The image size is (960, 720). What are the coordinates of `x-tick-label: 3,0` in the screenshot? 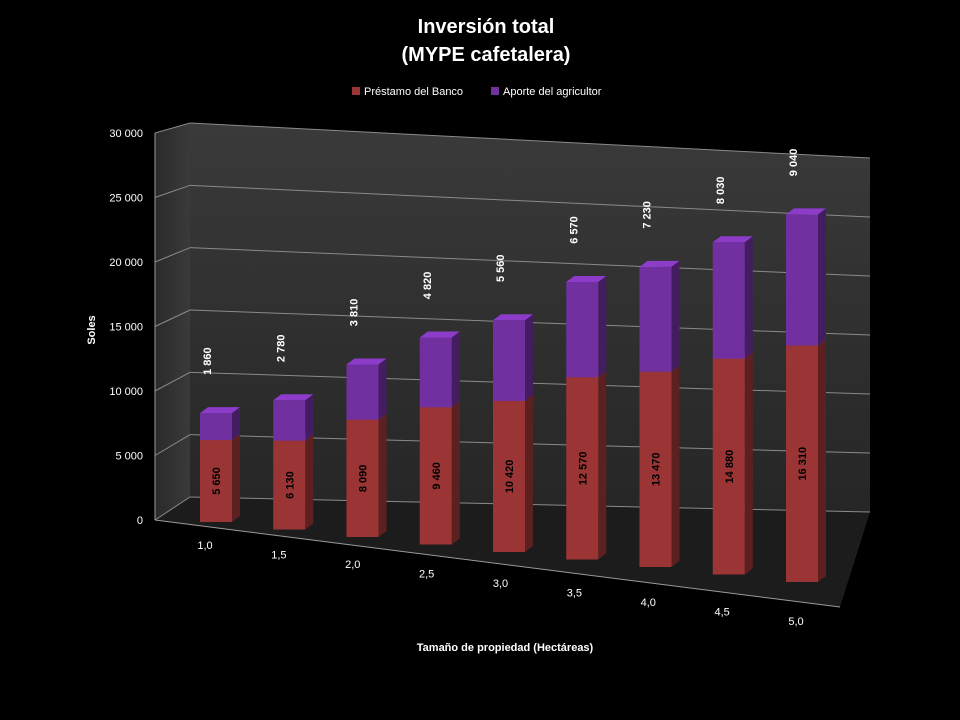 It's located at (500, 584).